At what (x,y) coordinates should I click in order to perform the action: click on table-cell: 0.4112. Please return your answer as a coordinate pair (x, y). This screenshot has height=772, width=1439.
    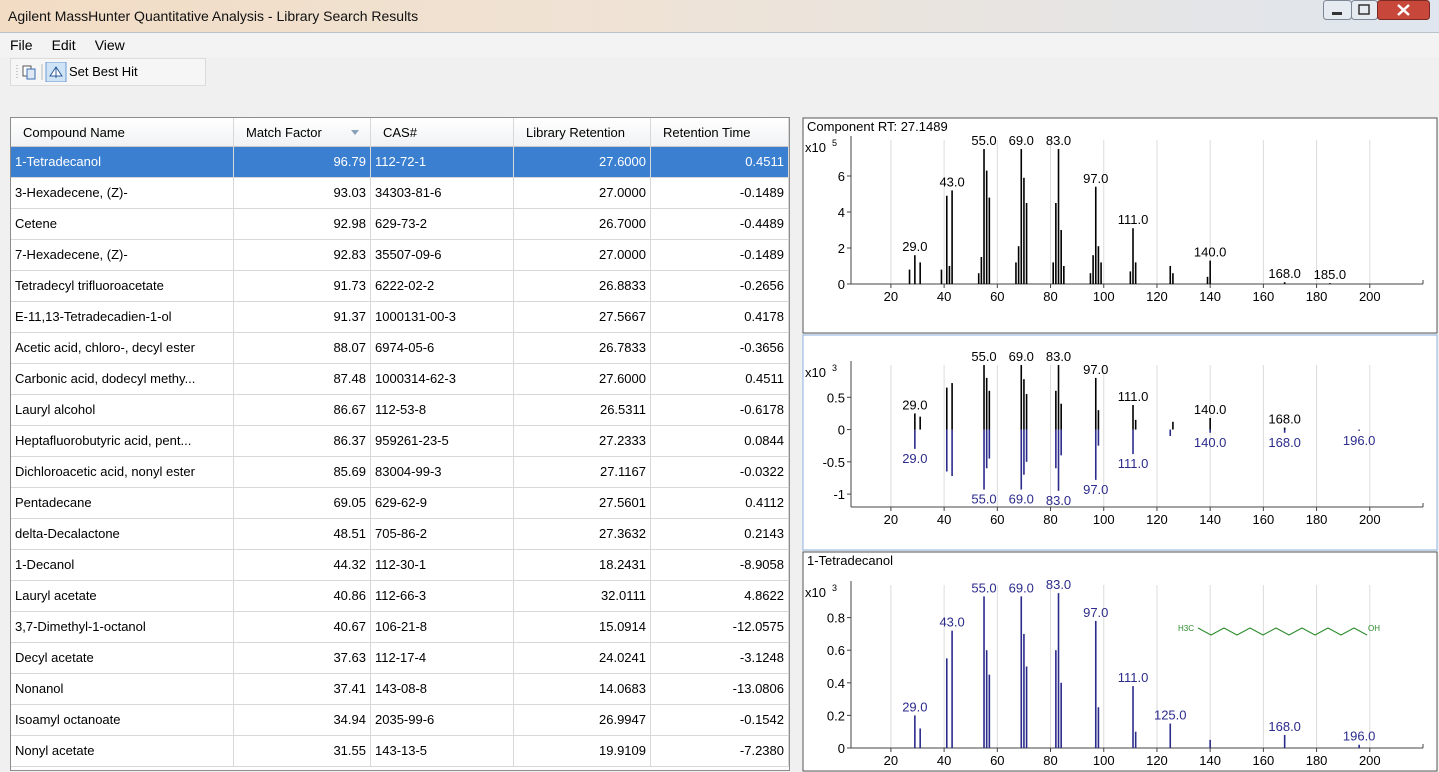
    Looking at the image, I should click on (720, 503).